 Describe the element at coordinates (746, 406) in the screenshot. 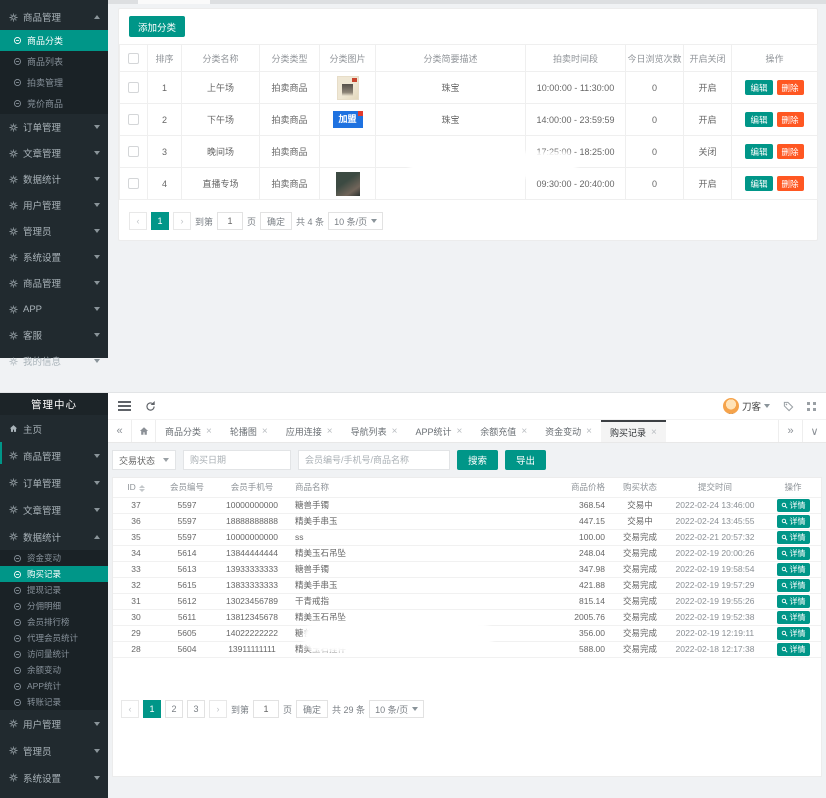

I see `user-menu: 刀客` at that location.